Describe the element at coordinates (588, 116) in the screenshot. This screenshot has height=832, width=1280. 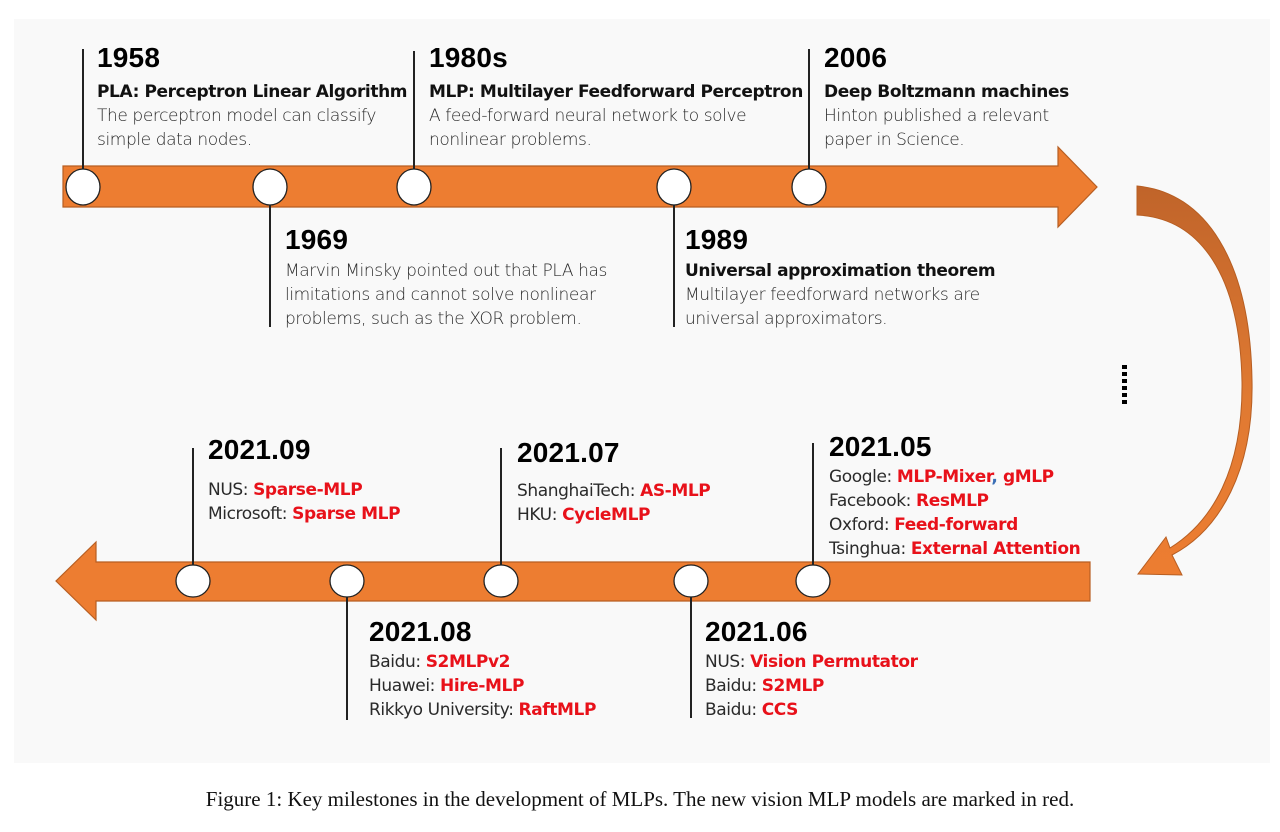
I see `event-desc-line: A feed-forward neural network to solve` at that location.